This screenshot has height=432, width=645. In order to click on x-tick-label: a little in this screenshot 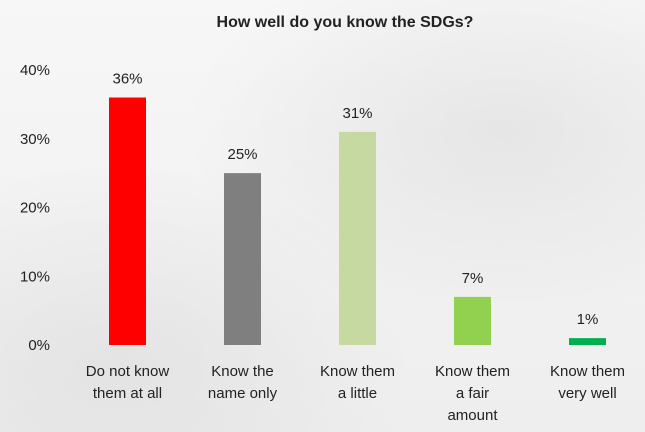, I will do `click(357, 393)`.